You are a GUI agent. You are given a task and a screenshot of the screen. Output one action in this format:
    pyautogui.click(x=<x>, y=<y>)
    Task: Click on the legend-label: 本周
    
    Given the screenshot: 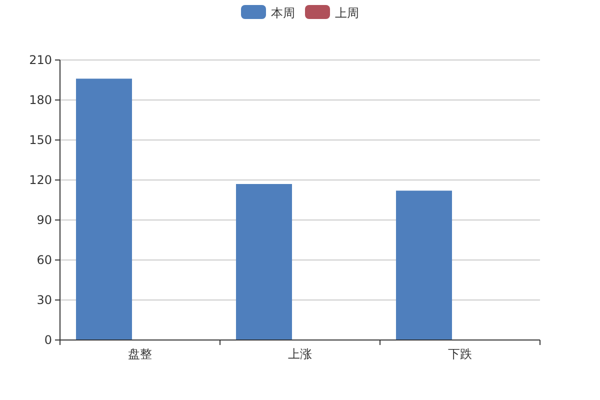 What is the action you would take?
    pyautogui.click(x=283, y=13)
    